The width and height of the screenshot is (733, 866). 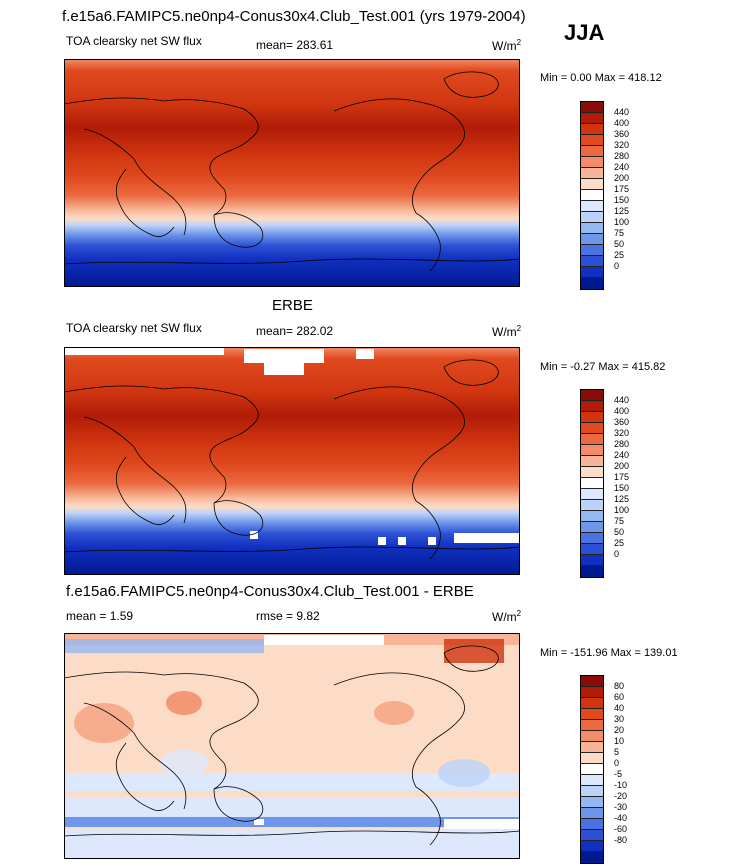 I want to click on colorbar-tick-label: 5, so click(x=617, y=752).